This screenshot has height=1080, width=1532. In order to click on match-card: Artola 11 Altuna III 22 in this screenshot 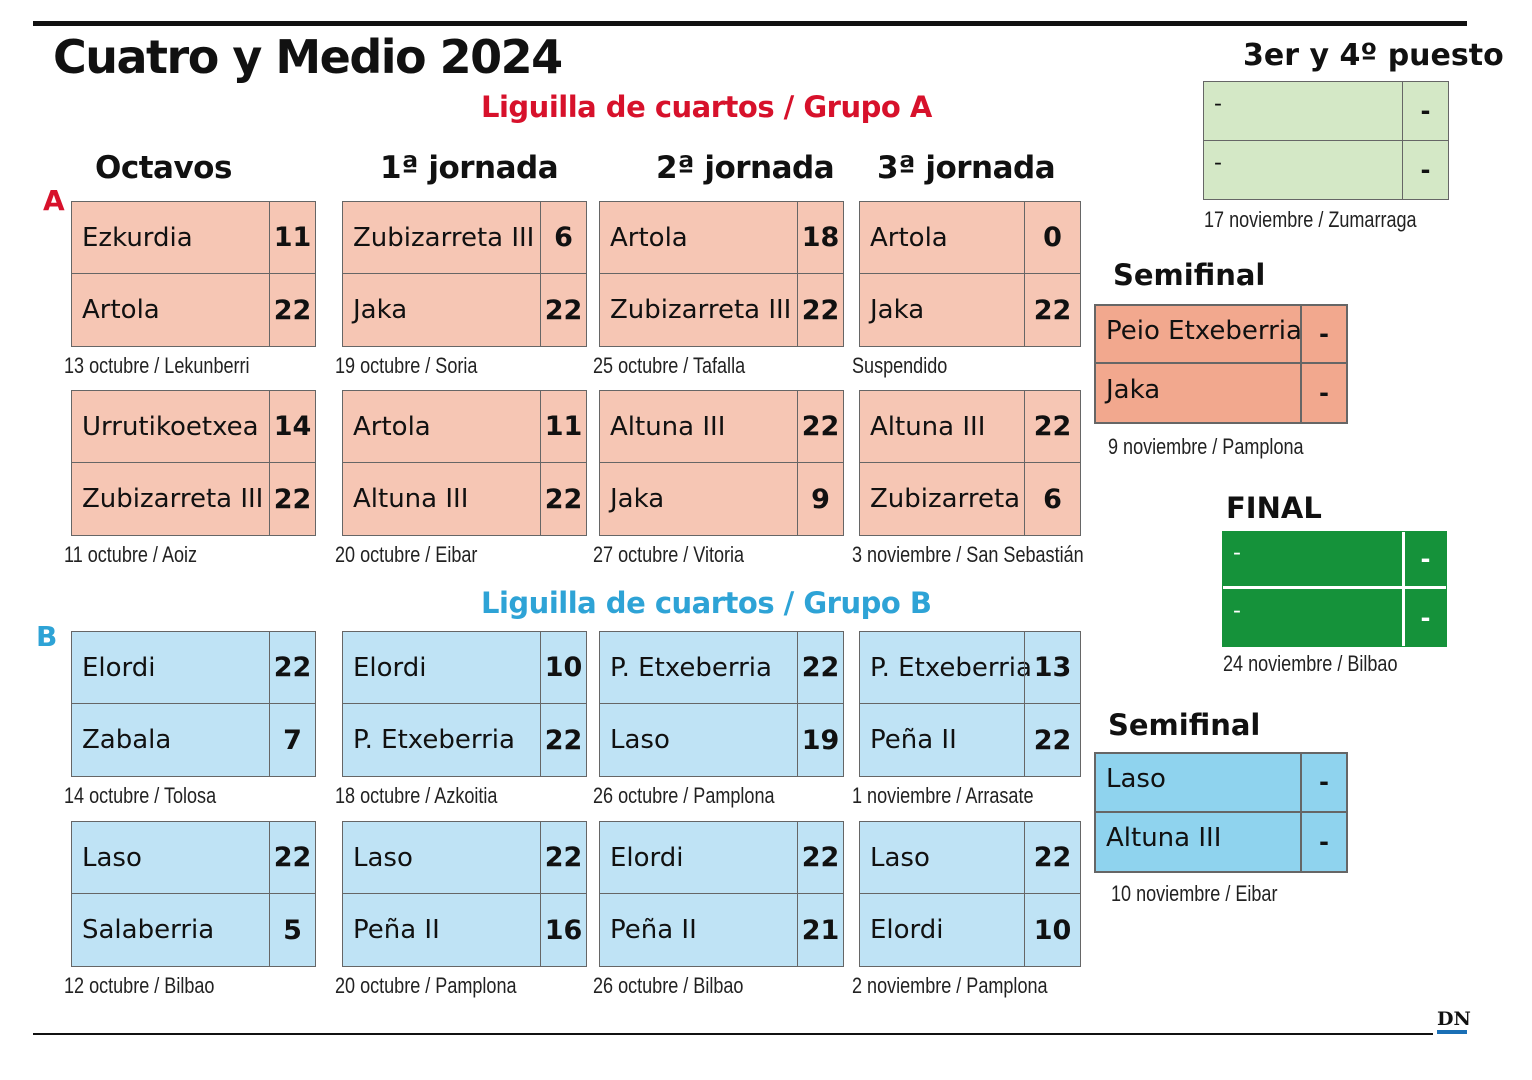, I will do `click(464, 463)`.